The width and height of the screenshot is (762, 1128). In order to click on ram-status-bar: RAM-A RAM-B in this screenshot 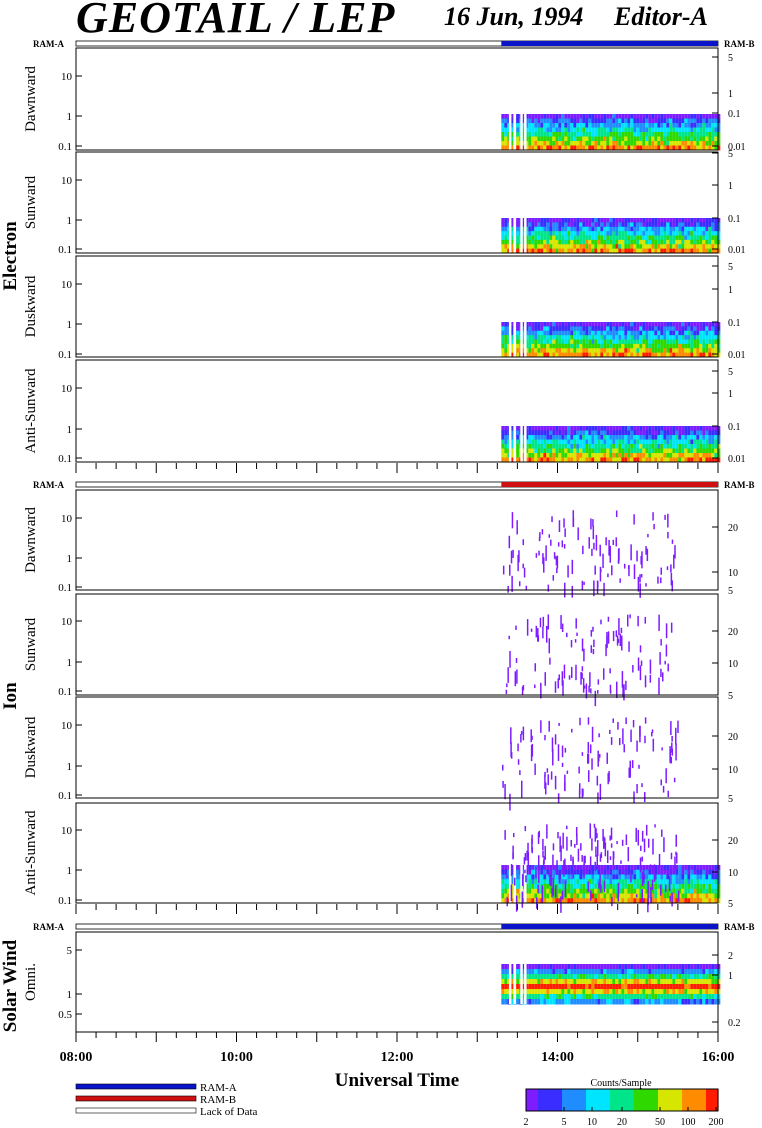, I will do `click(394, 485)`.